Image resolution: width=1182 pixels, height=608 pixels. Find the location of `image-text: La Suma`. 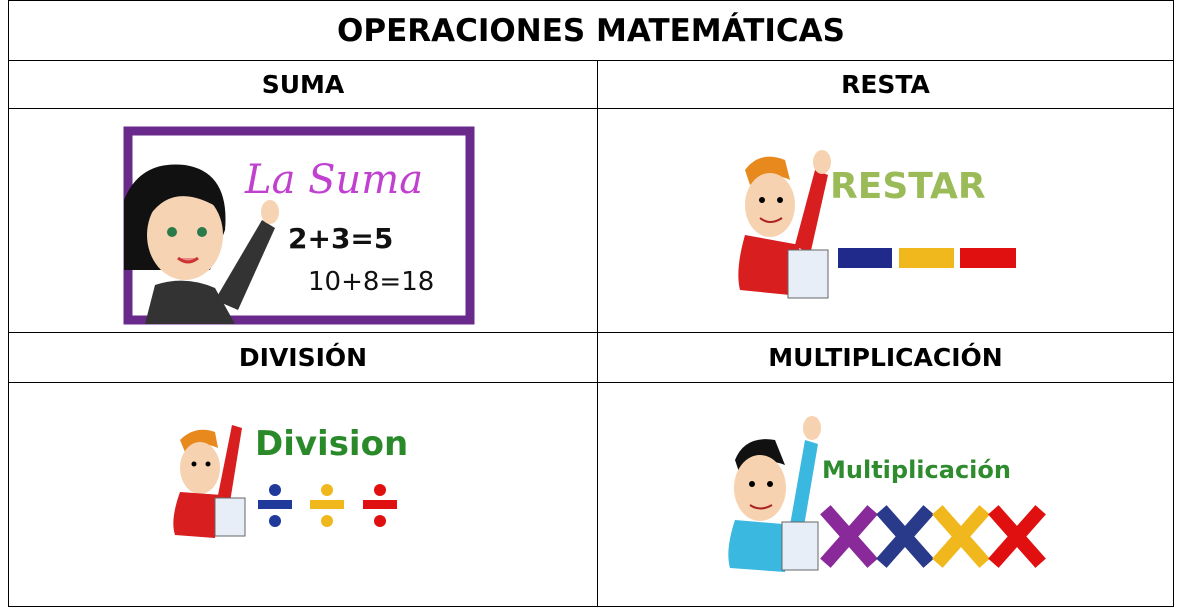

image-text: La Suma is located at coordinates (333, 180).